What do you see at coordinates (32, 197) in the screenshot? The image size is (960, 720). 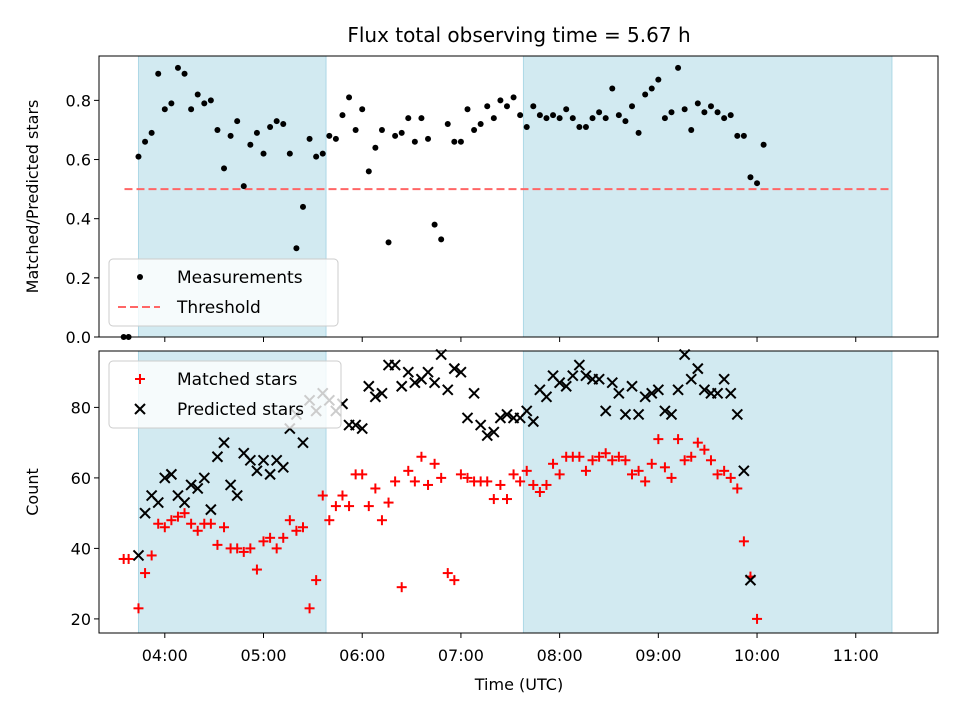 I see `y-axis-label: Matched/Predicted stars` at bounding box center [32, 197].